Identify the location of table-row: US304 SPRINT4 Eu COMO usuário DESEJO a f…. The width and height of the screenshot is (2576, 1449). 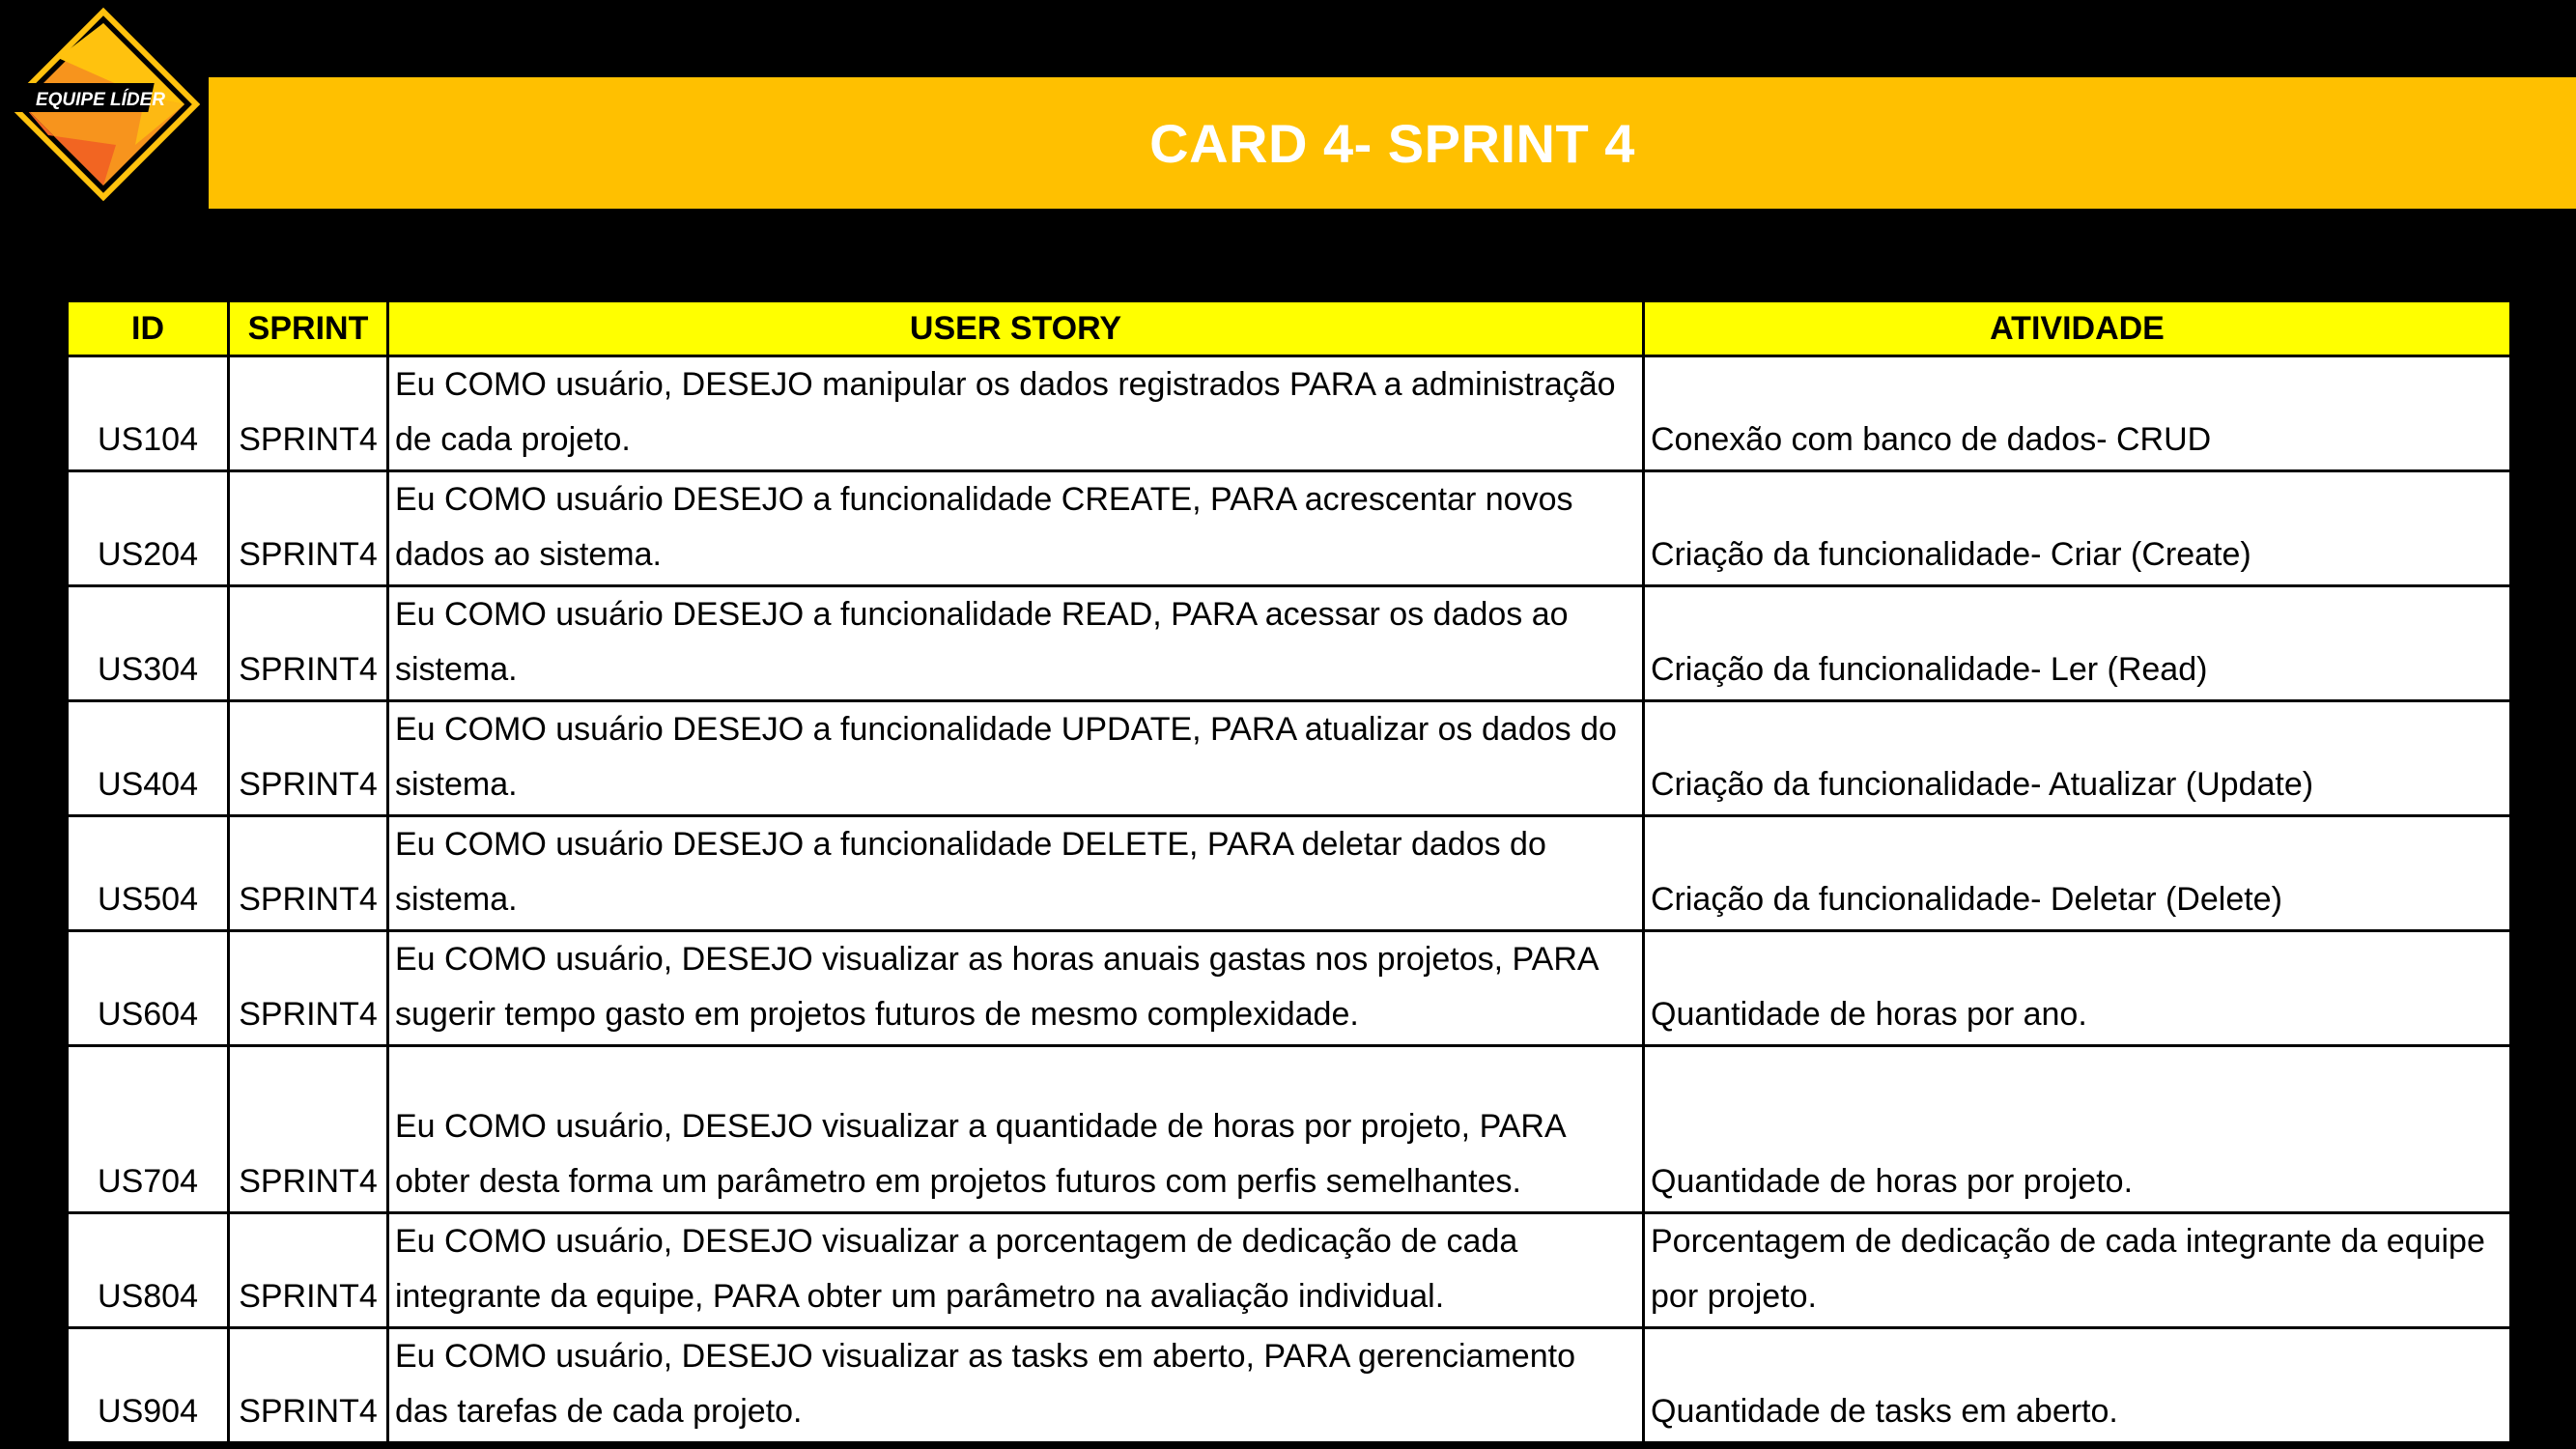
(1289, 643).